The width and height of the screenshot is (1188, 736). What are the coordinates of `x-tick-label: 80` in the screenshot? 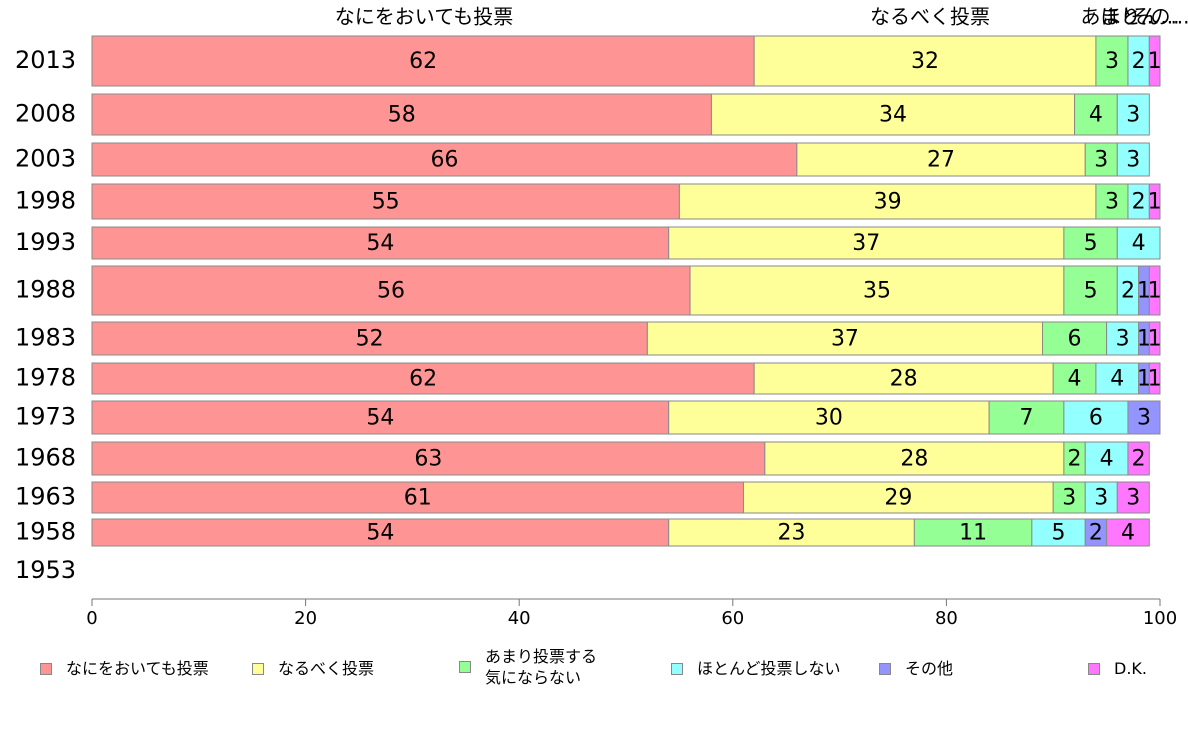 It's located at (946, 618).